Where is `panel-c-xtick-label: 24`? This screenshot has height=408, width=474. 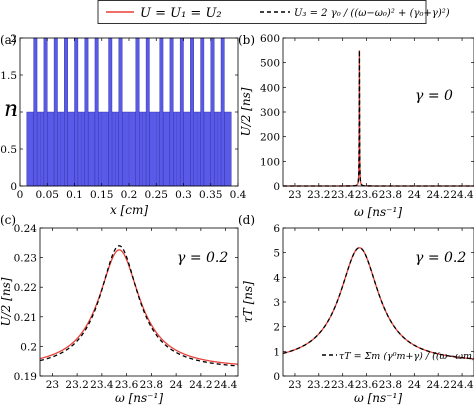 panel-c-xtick-label: 24 is located at coordinates (176, 385).